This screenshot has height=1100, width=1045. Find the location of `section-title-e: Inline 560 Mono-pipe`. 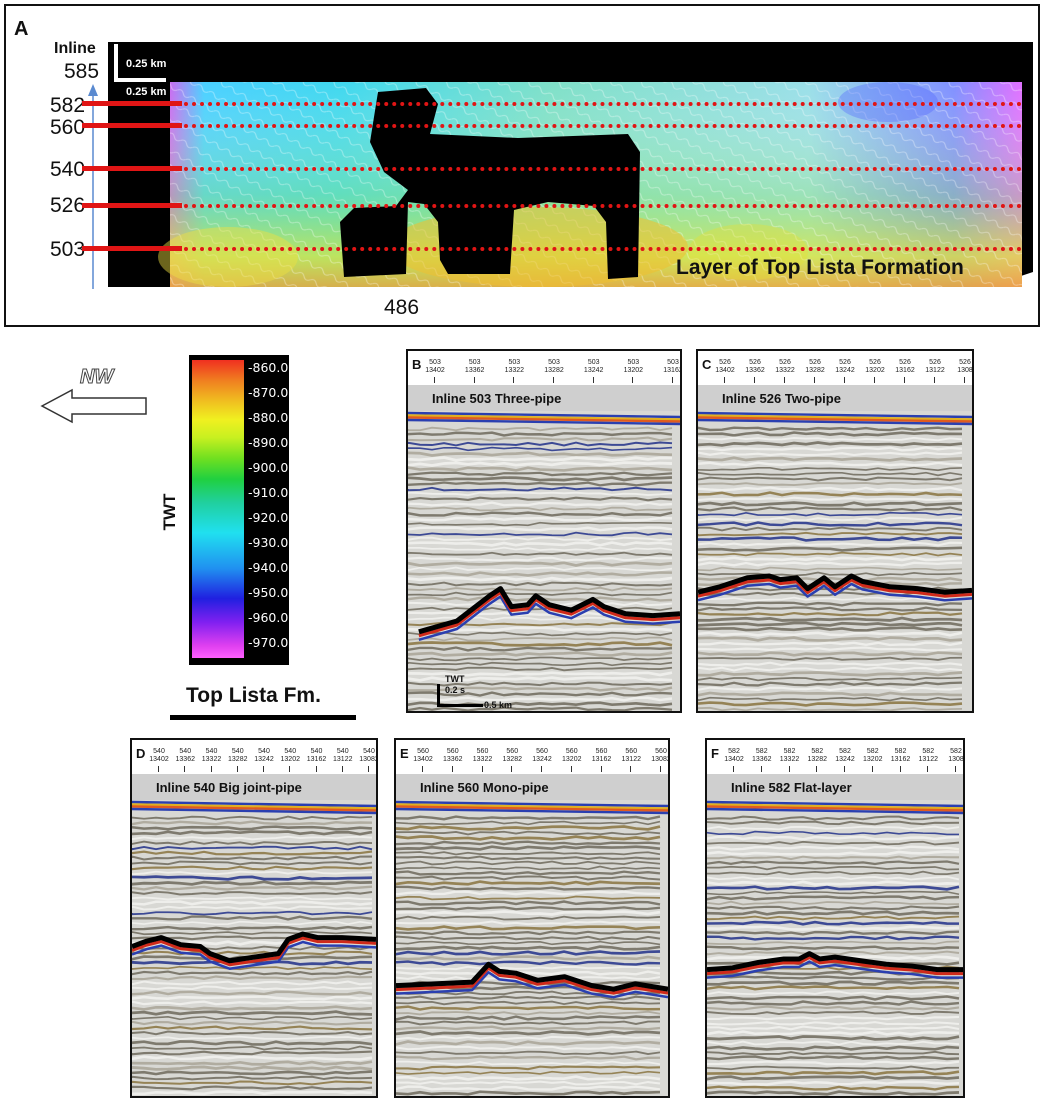

section-title-e: Inline 560 Mono-pipe is located at coordinates (484, 787).